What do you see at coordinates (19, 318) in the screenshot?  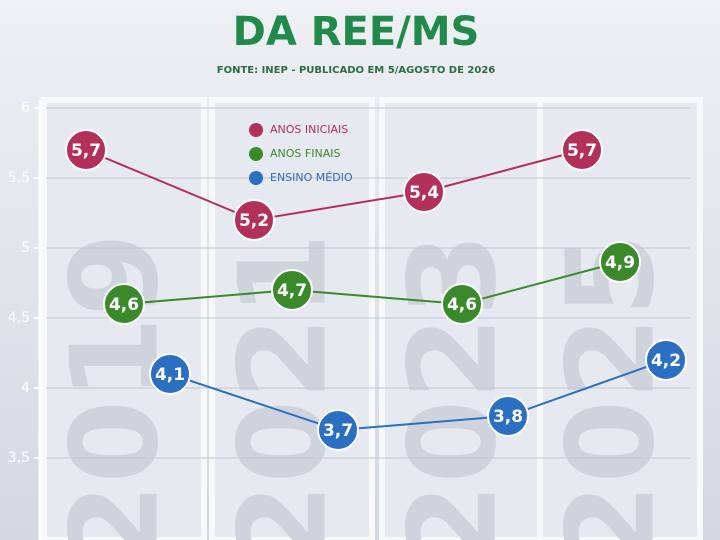 I see `y-tick-label: 4,5` at bounding box center [19, 318].